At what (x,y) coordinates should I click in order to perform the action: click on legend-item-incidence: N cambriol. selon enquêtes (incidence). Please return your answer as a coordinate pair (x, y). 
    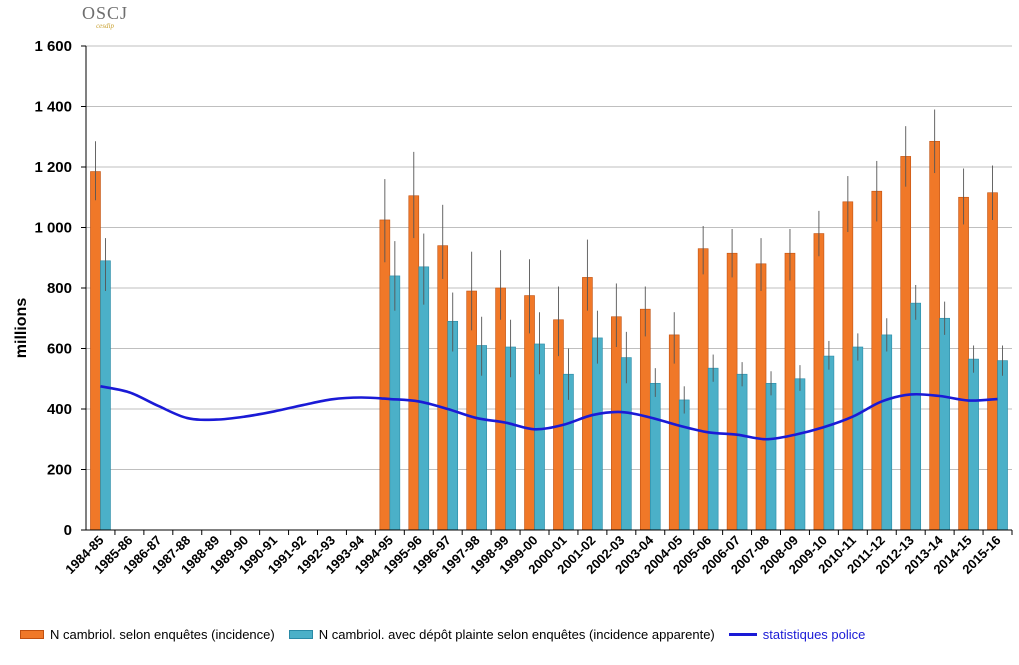
    Looking at the image, I should click on (147, 634).